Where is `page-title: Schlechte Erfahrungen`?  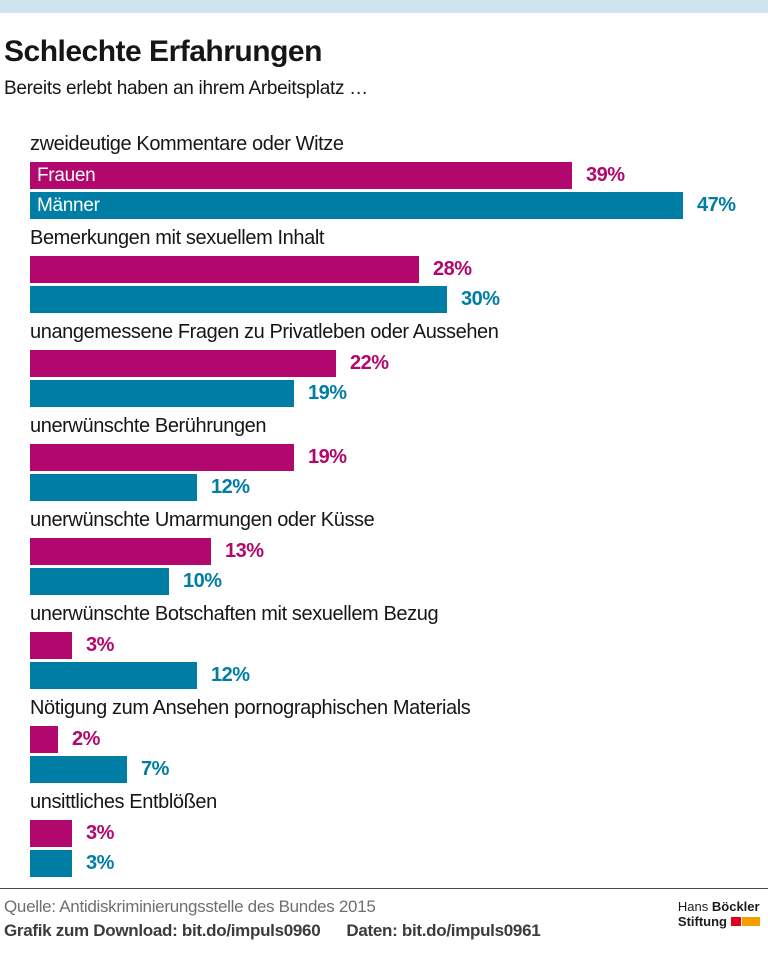 page-title: Schlechte Erfahrungen is located at coordinates (163, 51).